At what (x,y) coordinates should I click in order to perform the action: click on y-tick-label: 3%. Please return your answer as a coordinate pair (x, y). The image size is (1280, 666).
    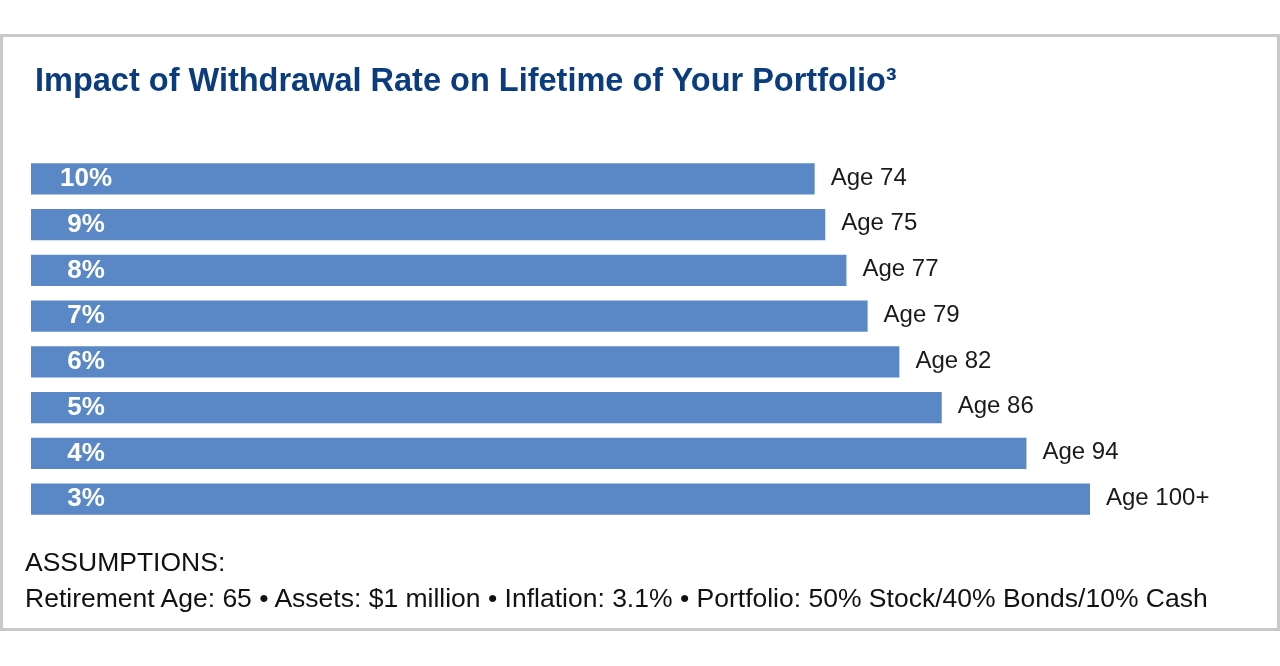
    Looking at the image, I should click on (86, 497).